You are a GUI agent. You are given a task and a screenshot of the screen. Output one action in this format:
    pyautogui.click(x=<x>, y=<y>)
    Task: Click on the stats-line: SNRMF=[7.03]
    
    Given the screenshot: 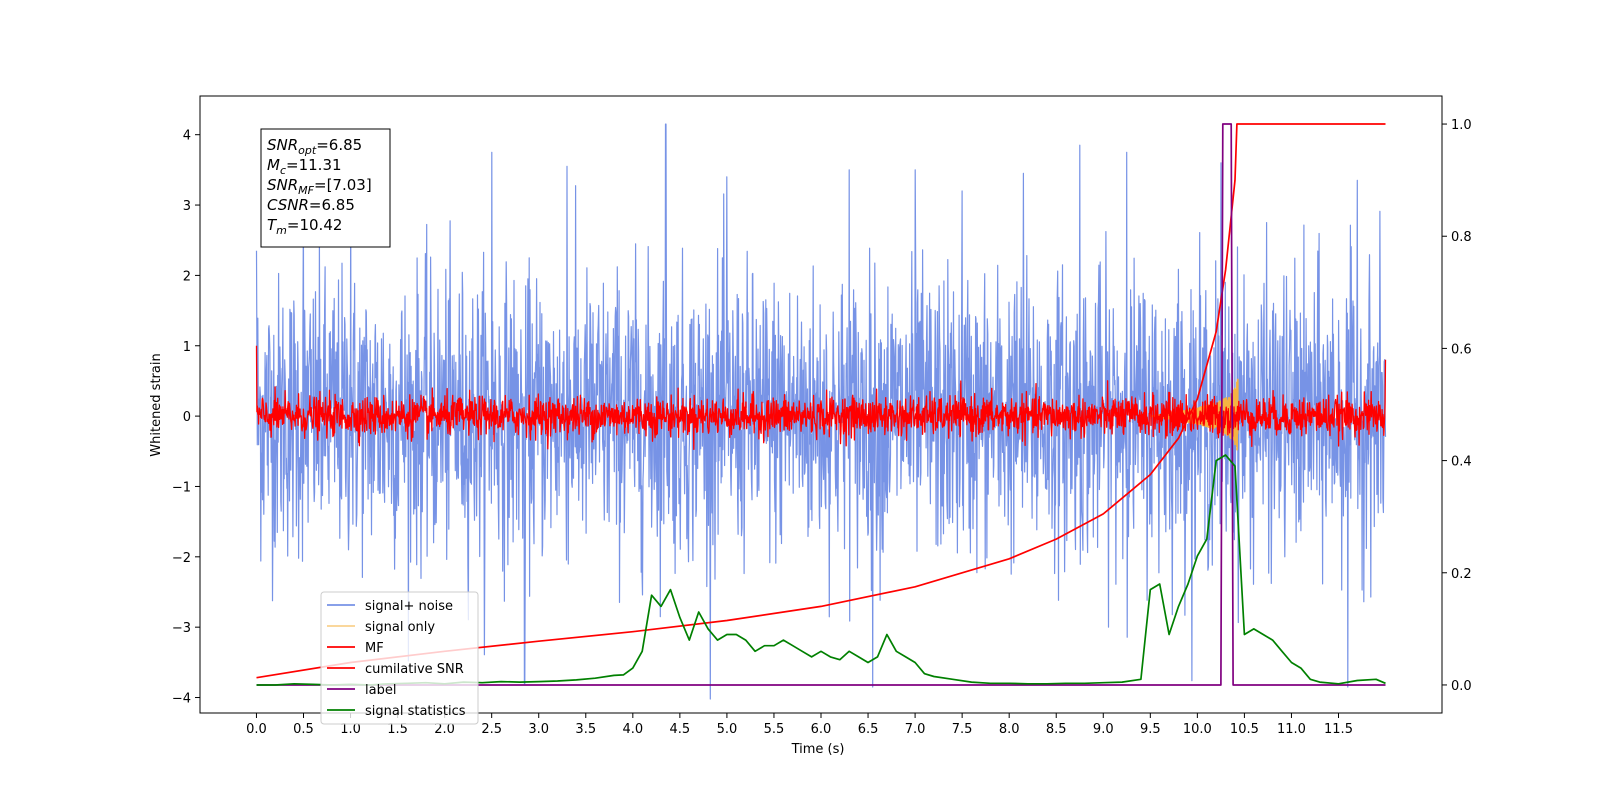 What is the action you would take?
    pyautogui.click(x=319, y=186)
    